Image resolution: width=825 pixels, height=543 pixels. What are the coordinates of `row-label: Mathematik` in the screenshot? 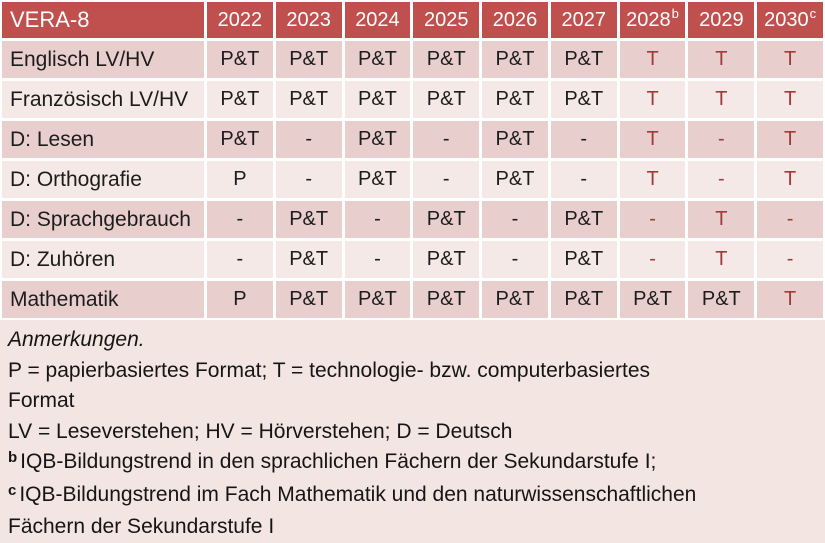 It's located at (103, 299).